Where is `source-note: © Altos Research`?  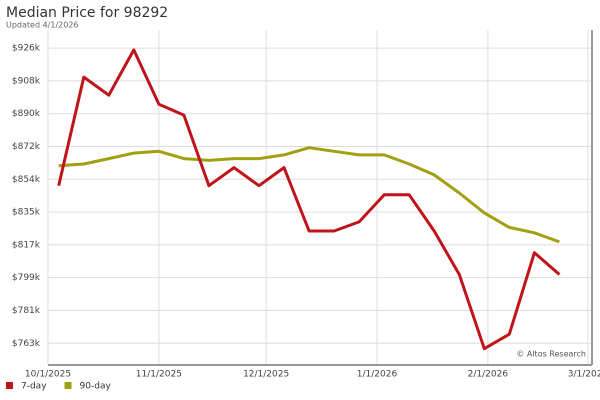 source-note: © Altos Research is located at coordinates (551, 354).